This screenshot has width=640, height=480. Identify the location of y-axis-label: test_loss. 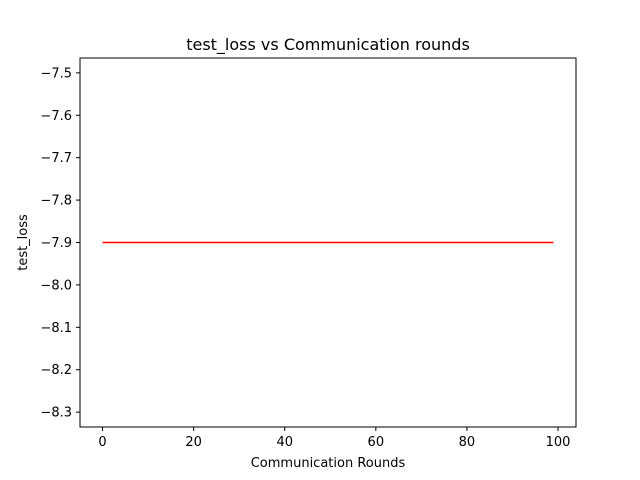
(23, 242).